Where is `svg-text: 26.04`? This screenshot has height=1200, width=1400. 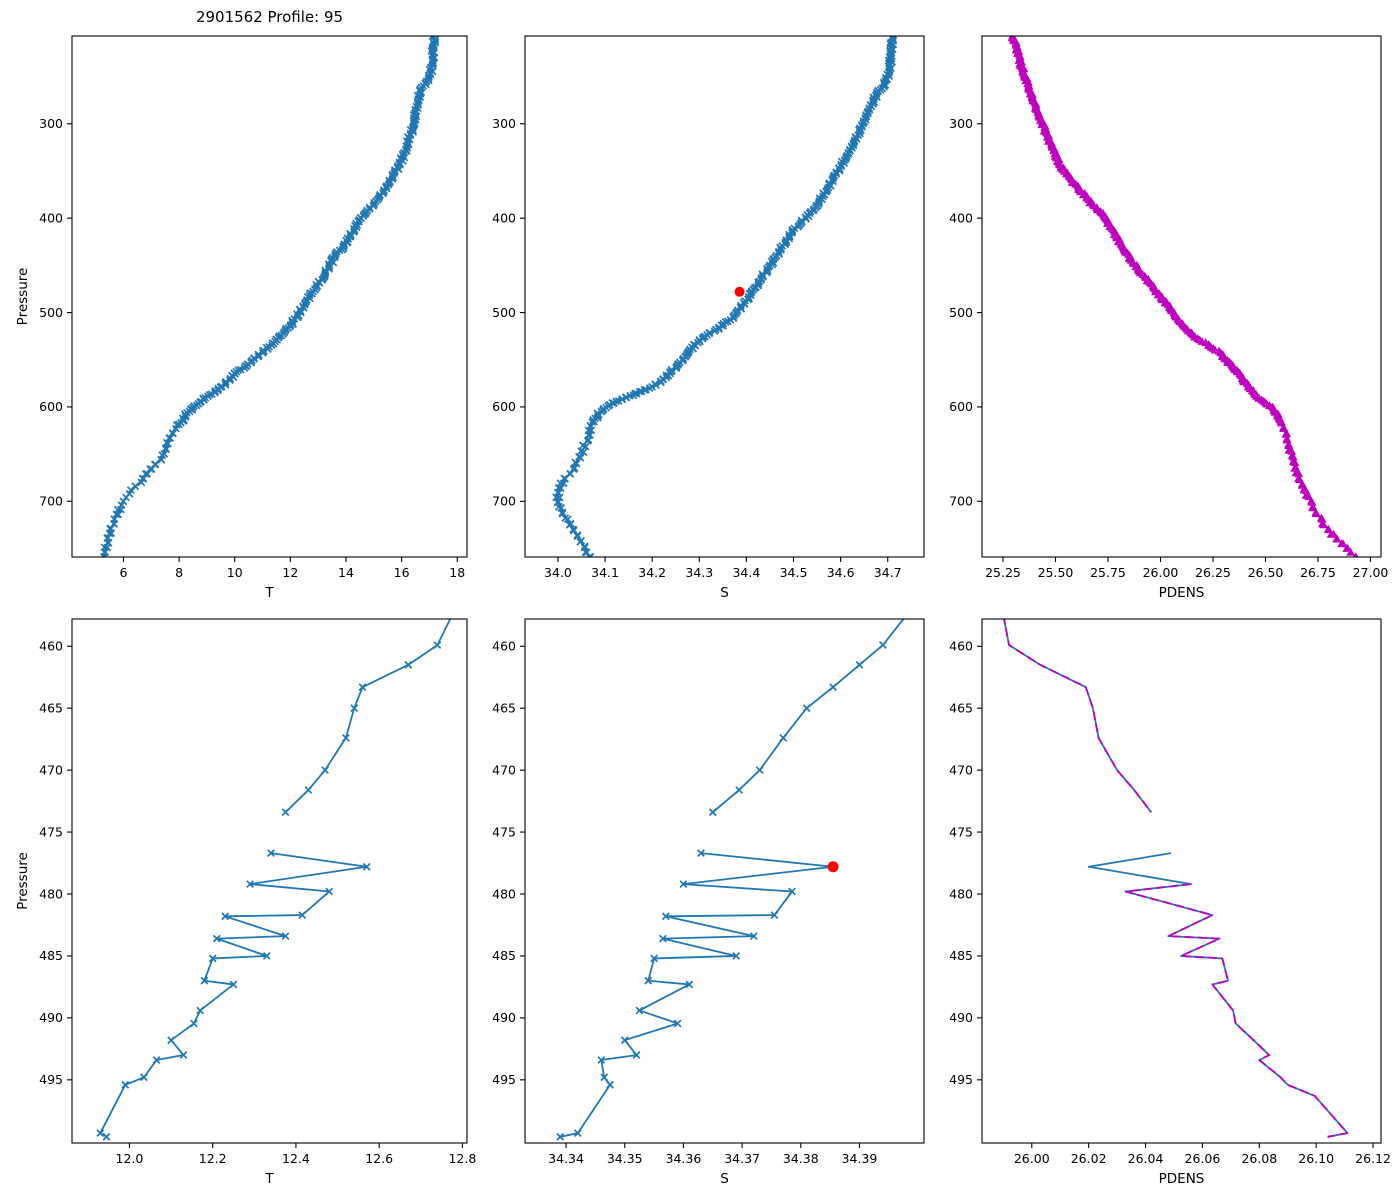
svg-text: 26.04 is located at coordinates (1146, 1158).